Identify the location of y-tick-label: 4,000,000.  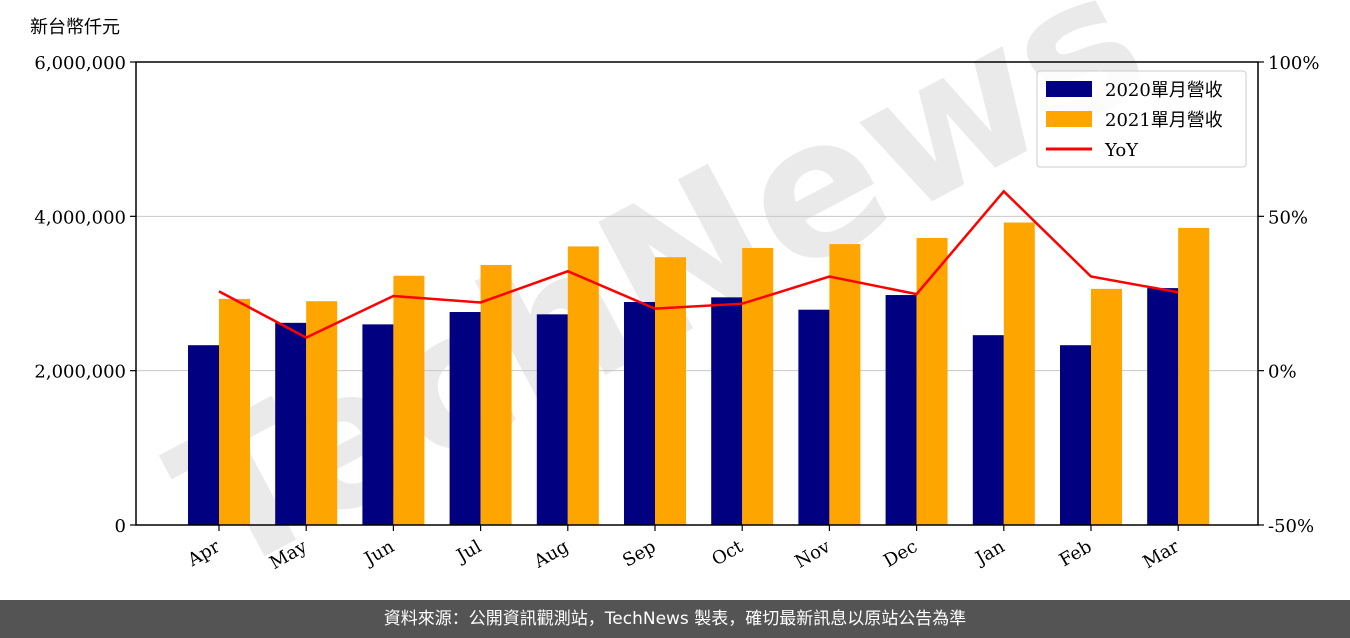
(80, 217).